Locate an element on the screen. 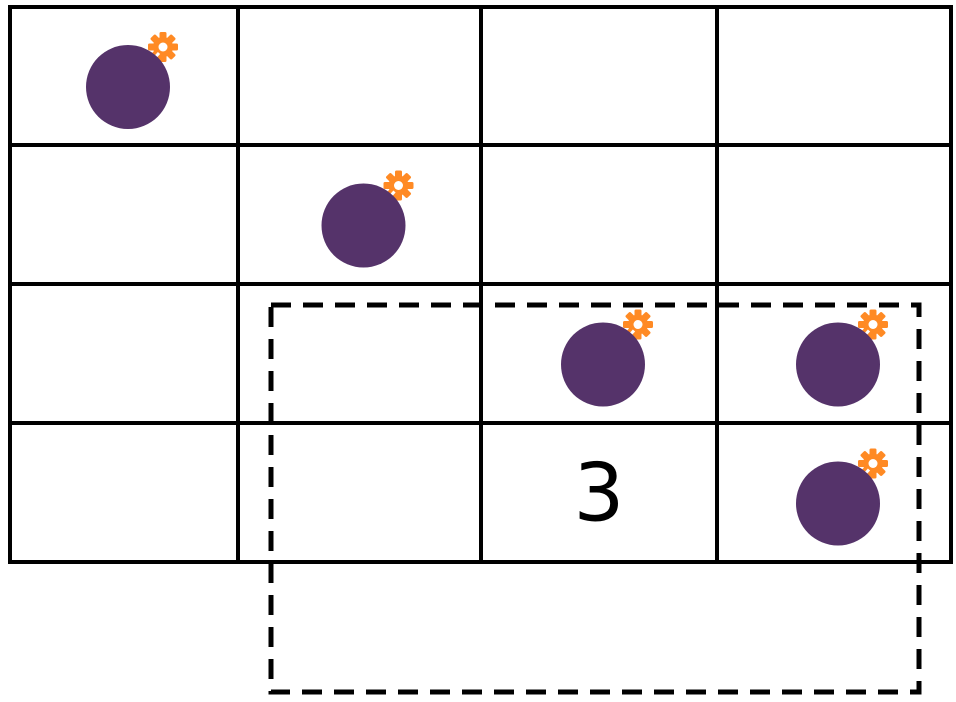  cell-number: 3 is located at coordinates (599, 492).